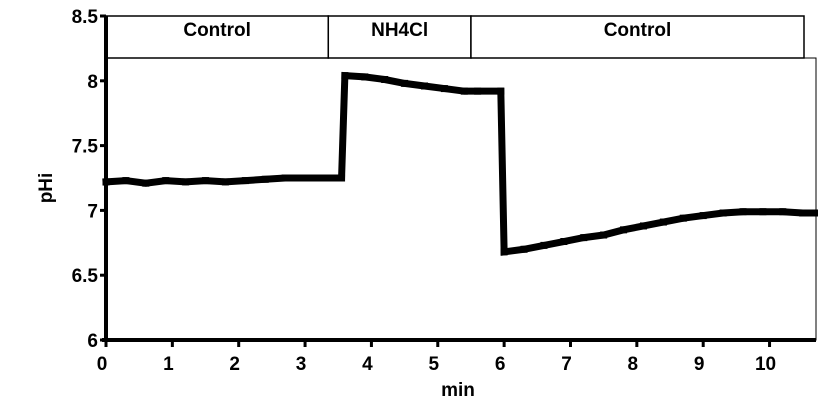  What do you see at coordinates (234, 364) in the screenshot?
I see `x-tick-label: 2` at bounding box center [234, 364].